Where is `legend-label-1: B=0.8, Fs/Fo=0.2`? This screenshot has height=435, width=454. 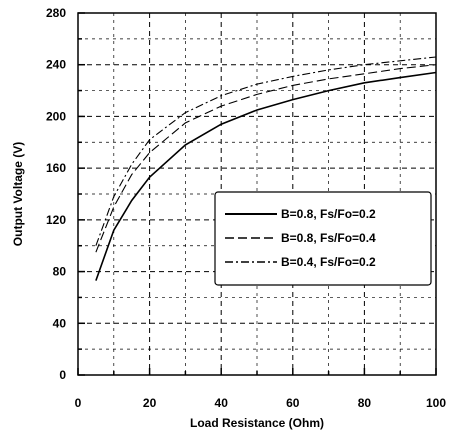
legend-label-1: B=0.8, Fs/Fo=0.2 is located at coordinates (328, 214).